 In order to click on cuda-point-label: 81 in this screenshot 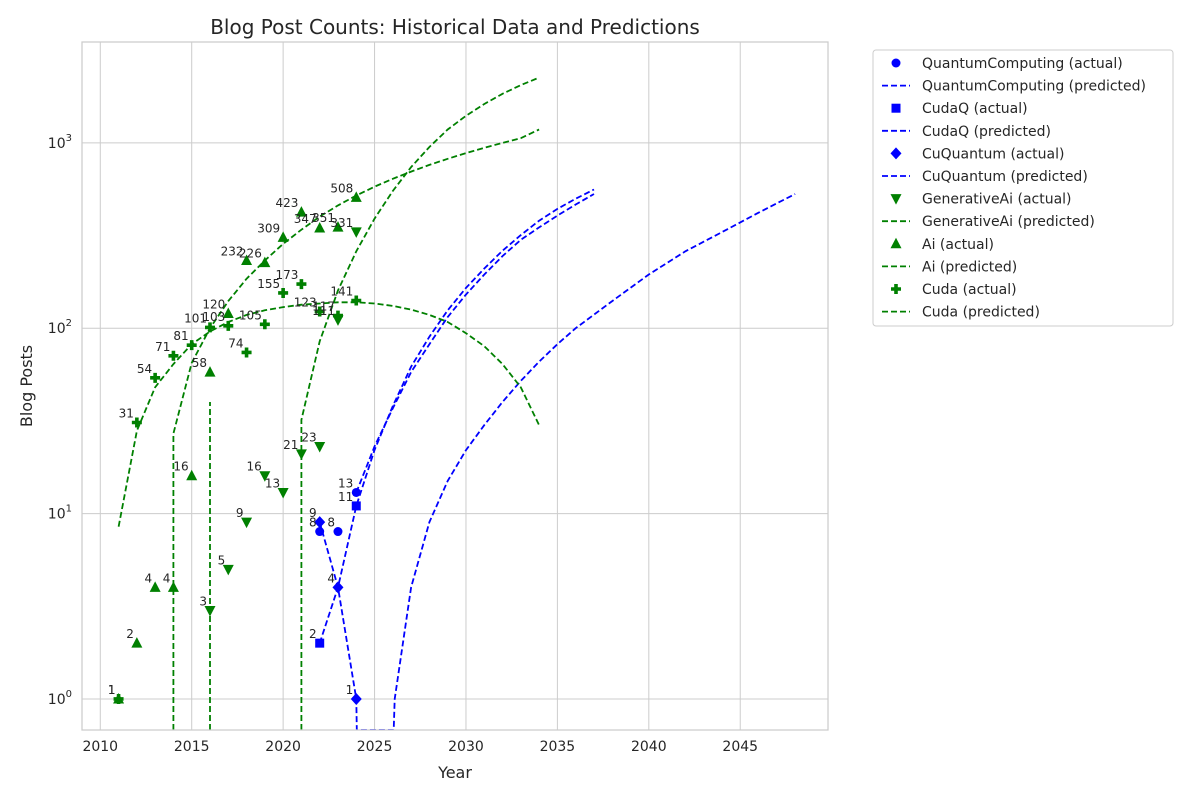, I will do `click(180, 336)`.